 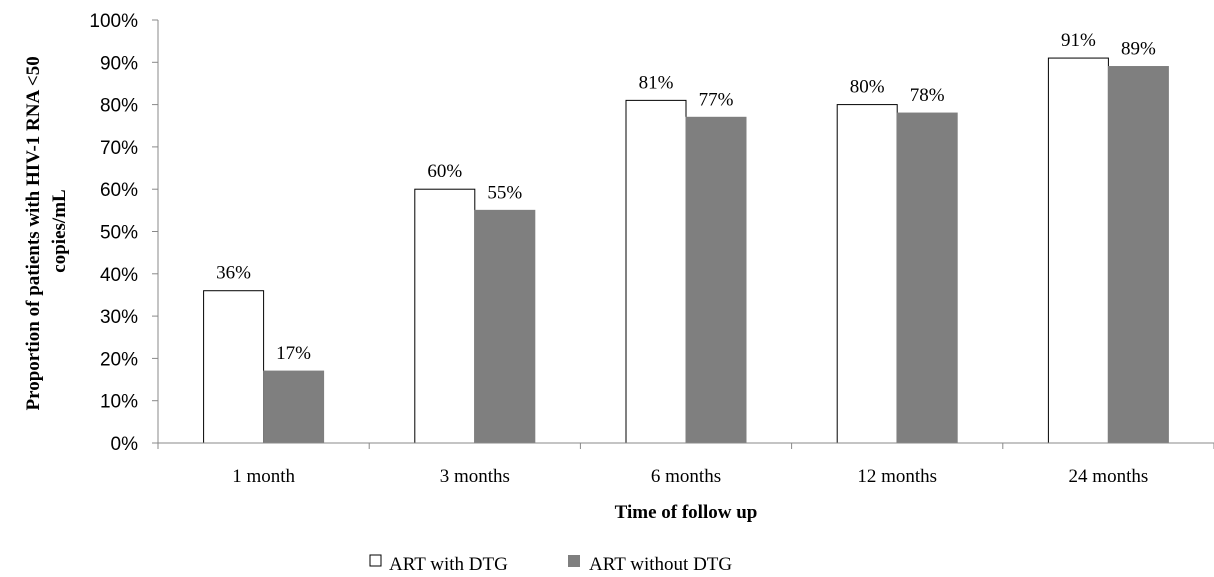 What do you see at coordinates (1078, 40) in the screenshot?
I see `data-label: 91%` at bounding box center [1078, 40].